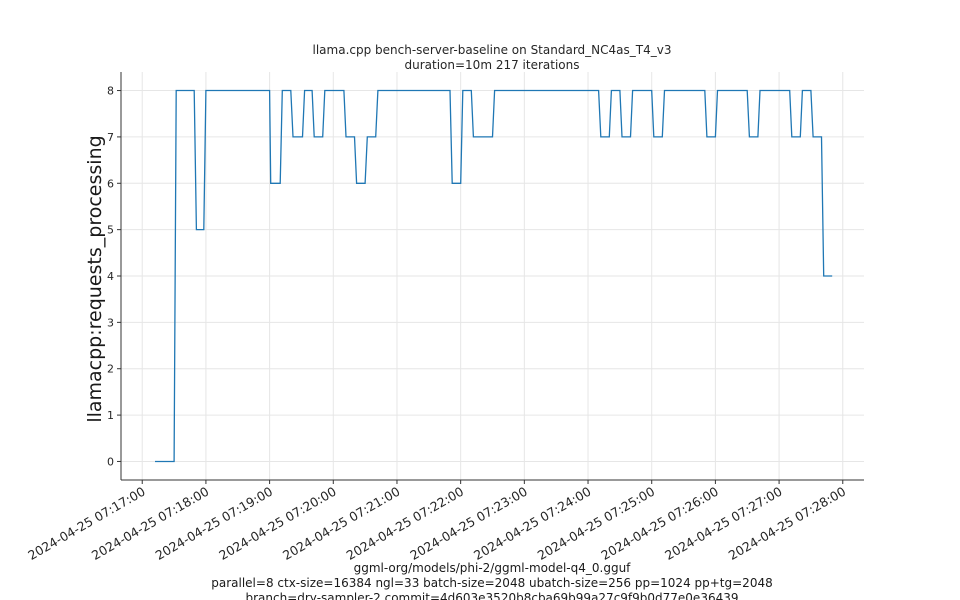 The image size is (960, 600). Describe the element at coordinates (110, 461) in the screenshot. I see `y-tick-label: 0` at that location.